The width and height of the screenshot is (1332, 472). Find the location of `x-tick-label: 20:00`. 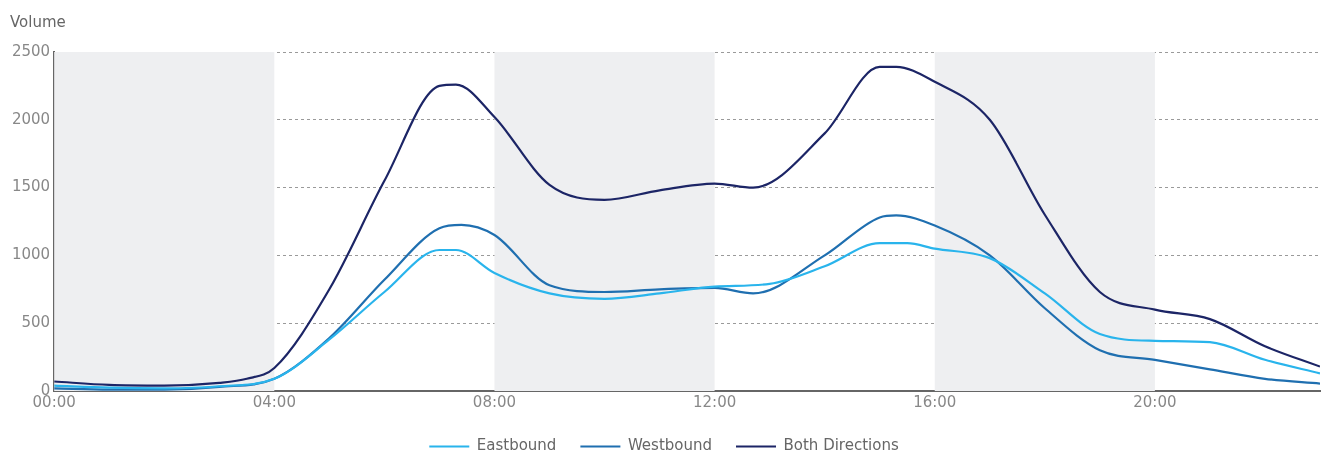

x-tick-label: 20:00 is located at coordinates (1155, 401).